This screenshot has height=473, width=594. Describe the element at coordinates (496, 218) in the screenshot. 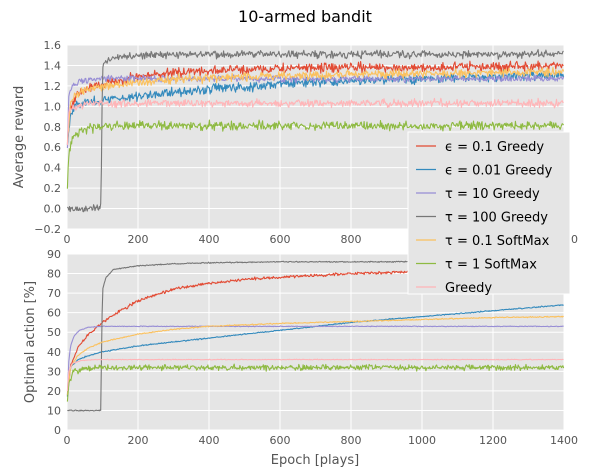

I see `legend-label-tau100: τ = 100 Greedy` at that location.